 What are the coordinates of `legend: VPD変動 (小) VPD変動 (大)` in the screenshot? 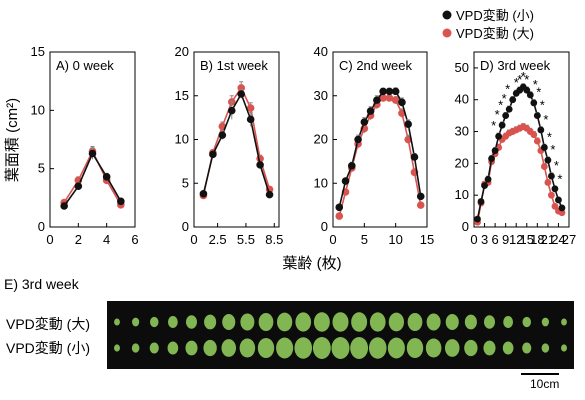 It's located at (488, 24).